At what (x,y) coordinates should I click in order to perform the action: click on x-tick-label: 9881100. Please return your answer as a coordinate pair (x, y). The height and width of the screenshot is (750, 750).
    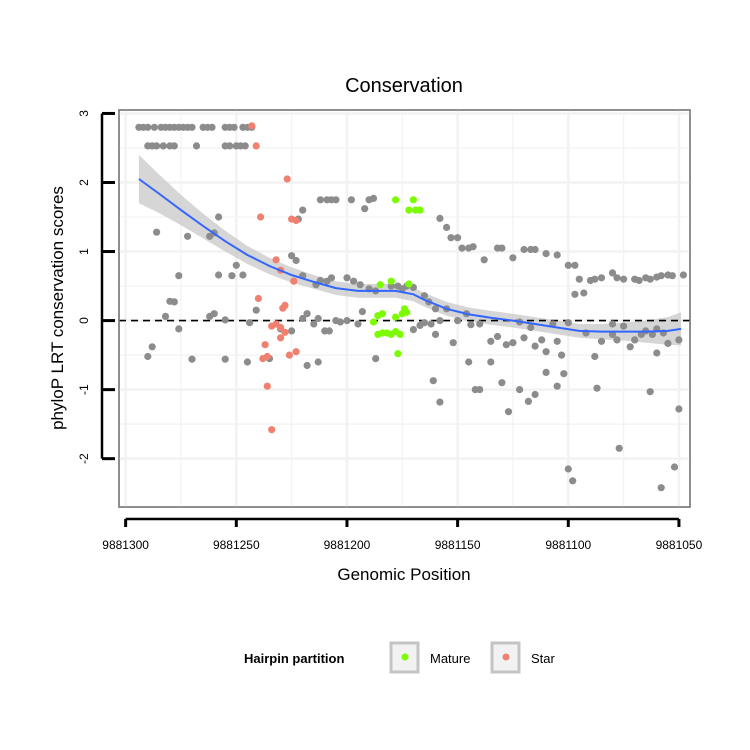
    Looking at the image, I should click on (568, 545).